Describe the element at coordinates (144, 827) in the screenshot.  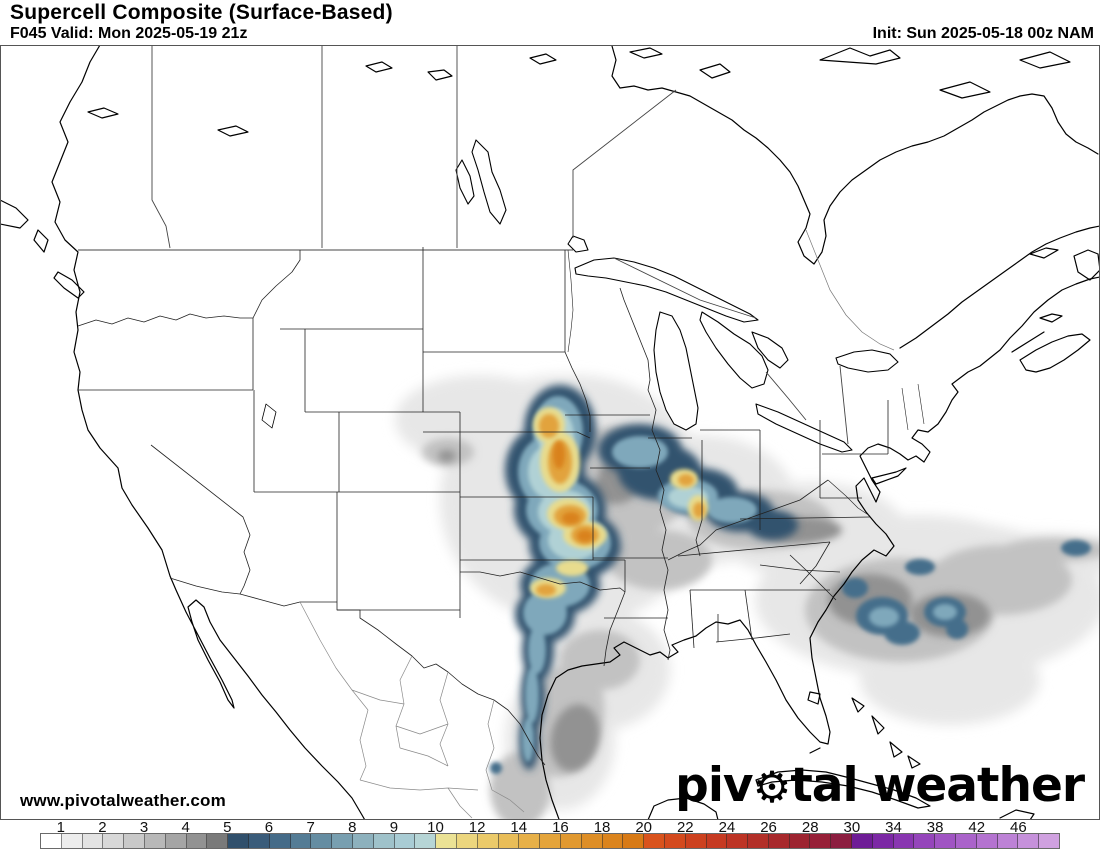
I see `colorbar-tick-label: 3` at that location.